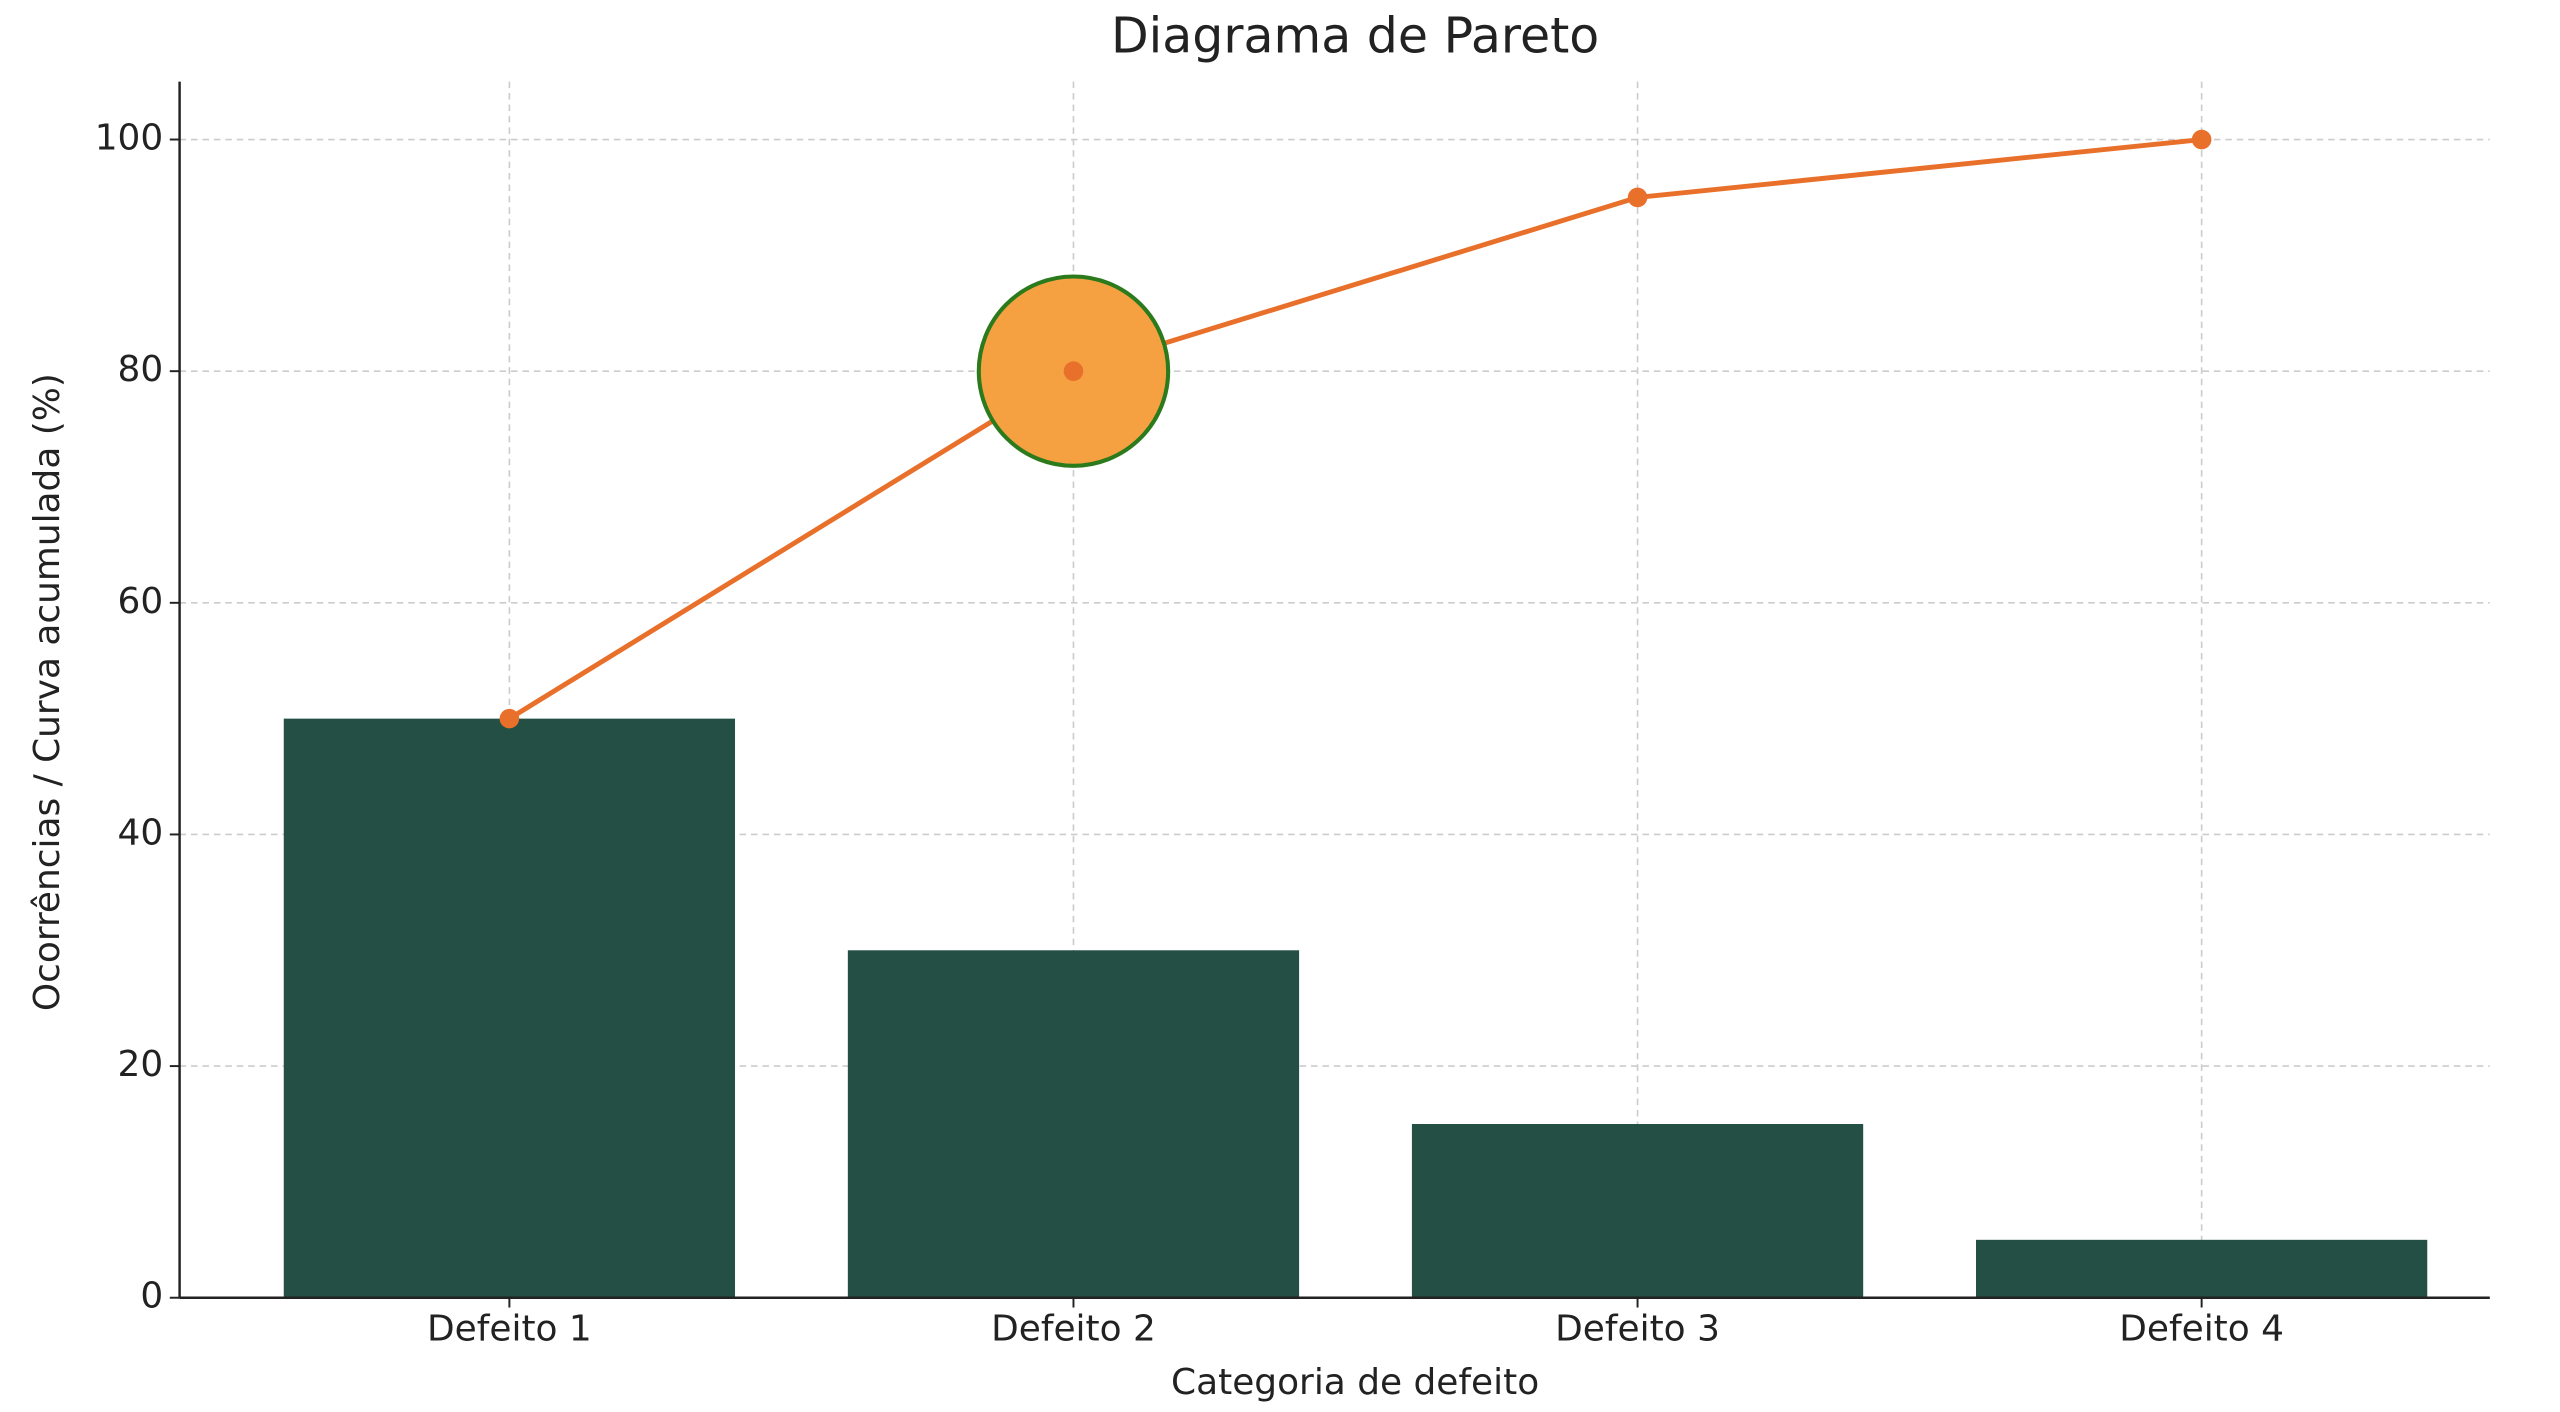  What do you see at coordinates (151, 1296) in the screenshot?
I see `y-tick-label: 0` at bounding box center [151, 1296].